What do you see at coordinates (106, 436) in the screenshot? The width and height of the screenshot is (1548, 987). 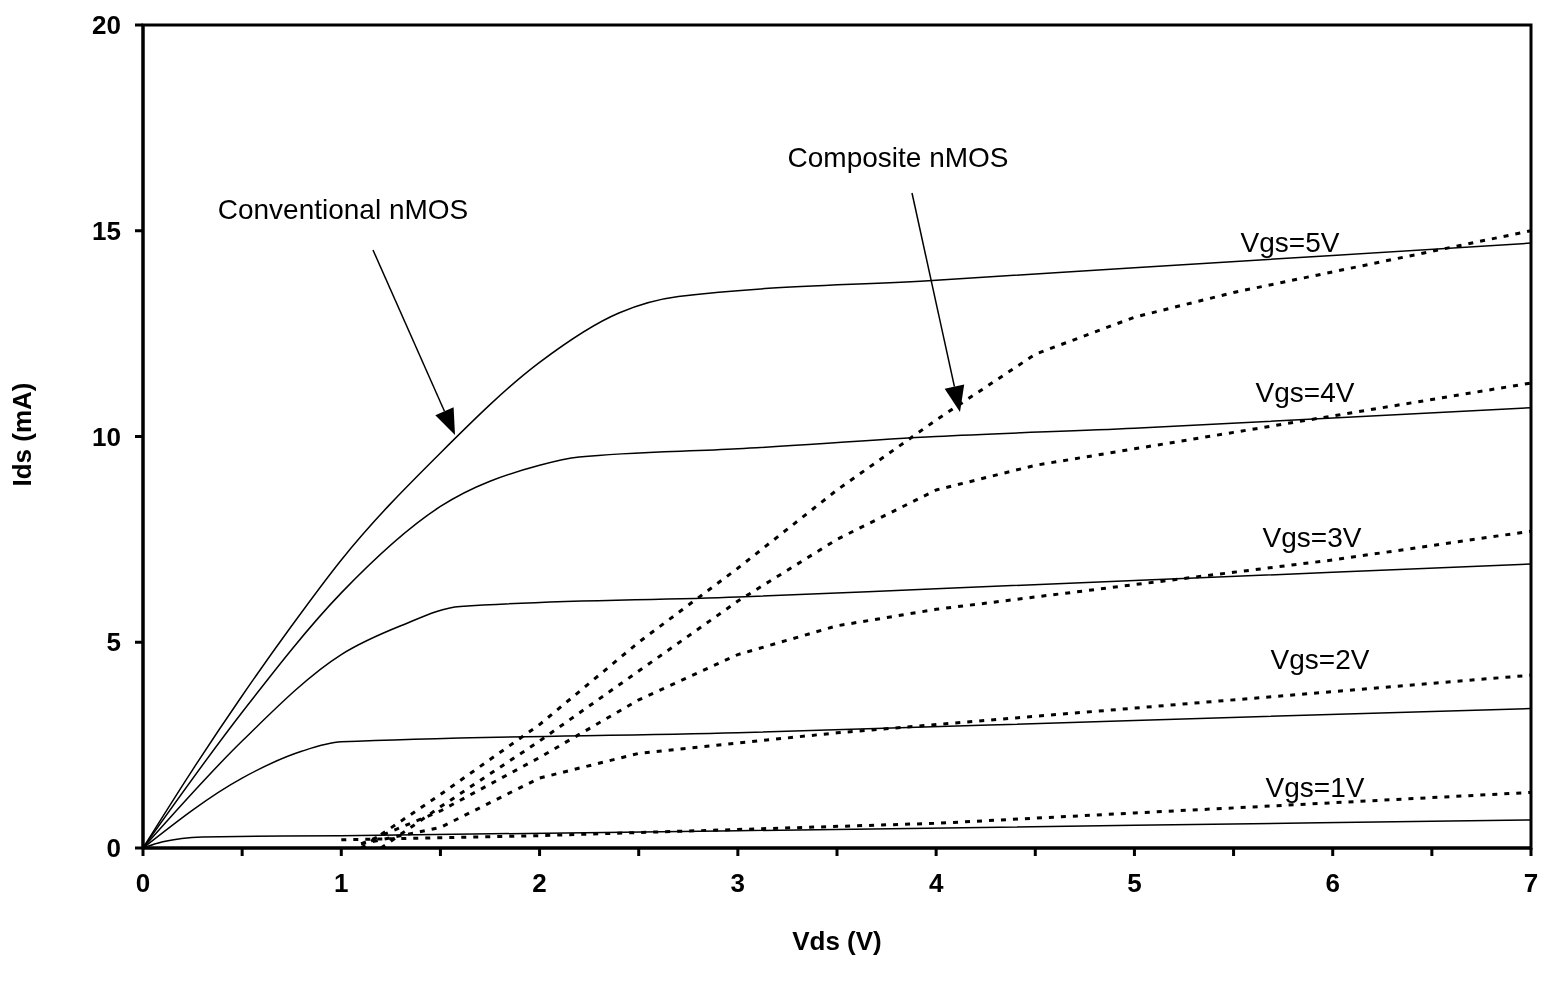 I see `y-tick-label: 10` at bounding box center [106, 436].